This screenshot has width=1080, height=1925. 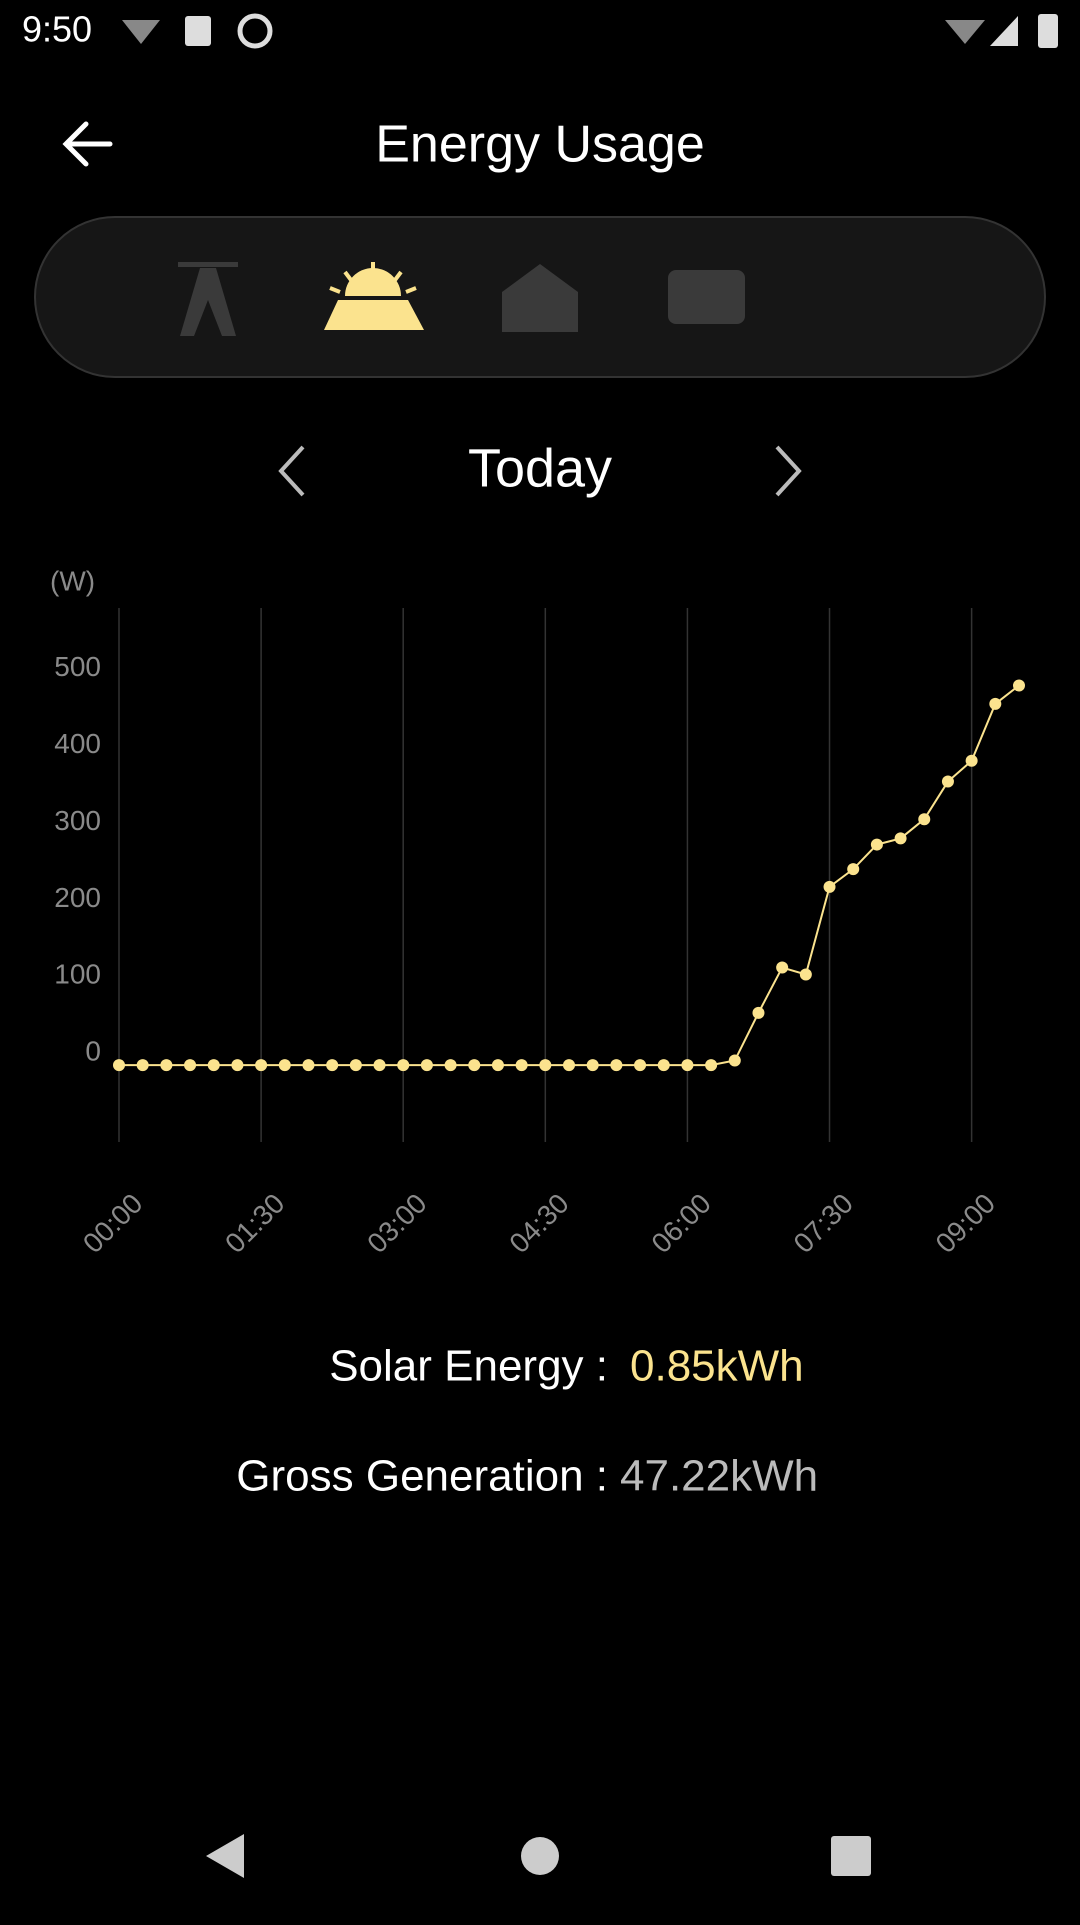 I want to click on prev-day, so click(x=291, y=471).